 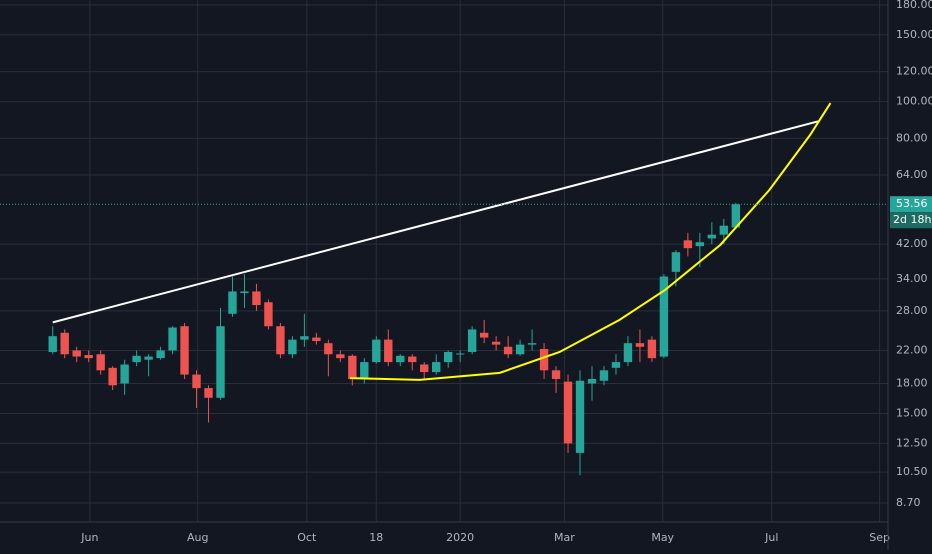 I want to click on y-tick-label: 22.00, so click(x=912, y=349).